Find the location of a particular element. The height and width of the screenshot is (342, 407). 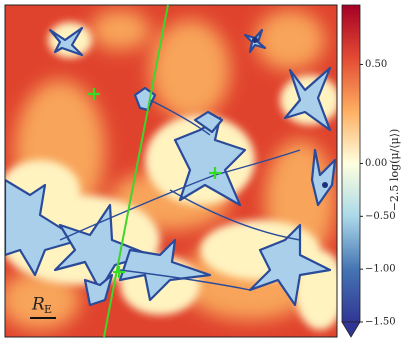

colorbar-tick-label: −1.00 is located at coordinates (380, 269).